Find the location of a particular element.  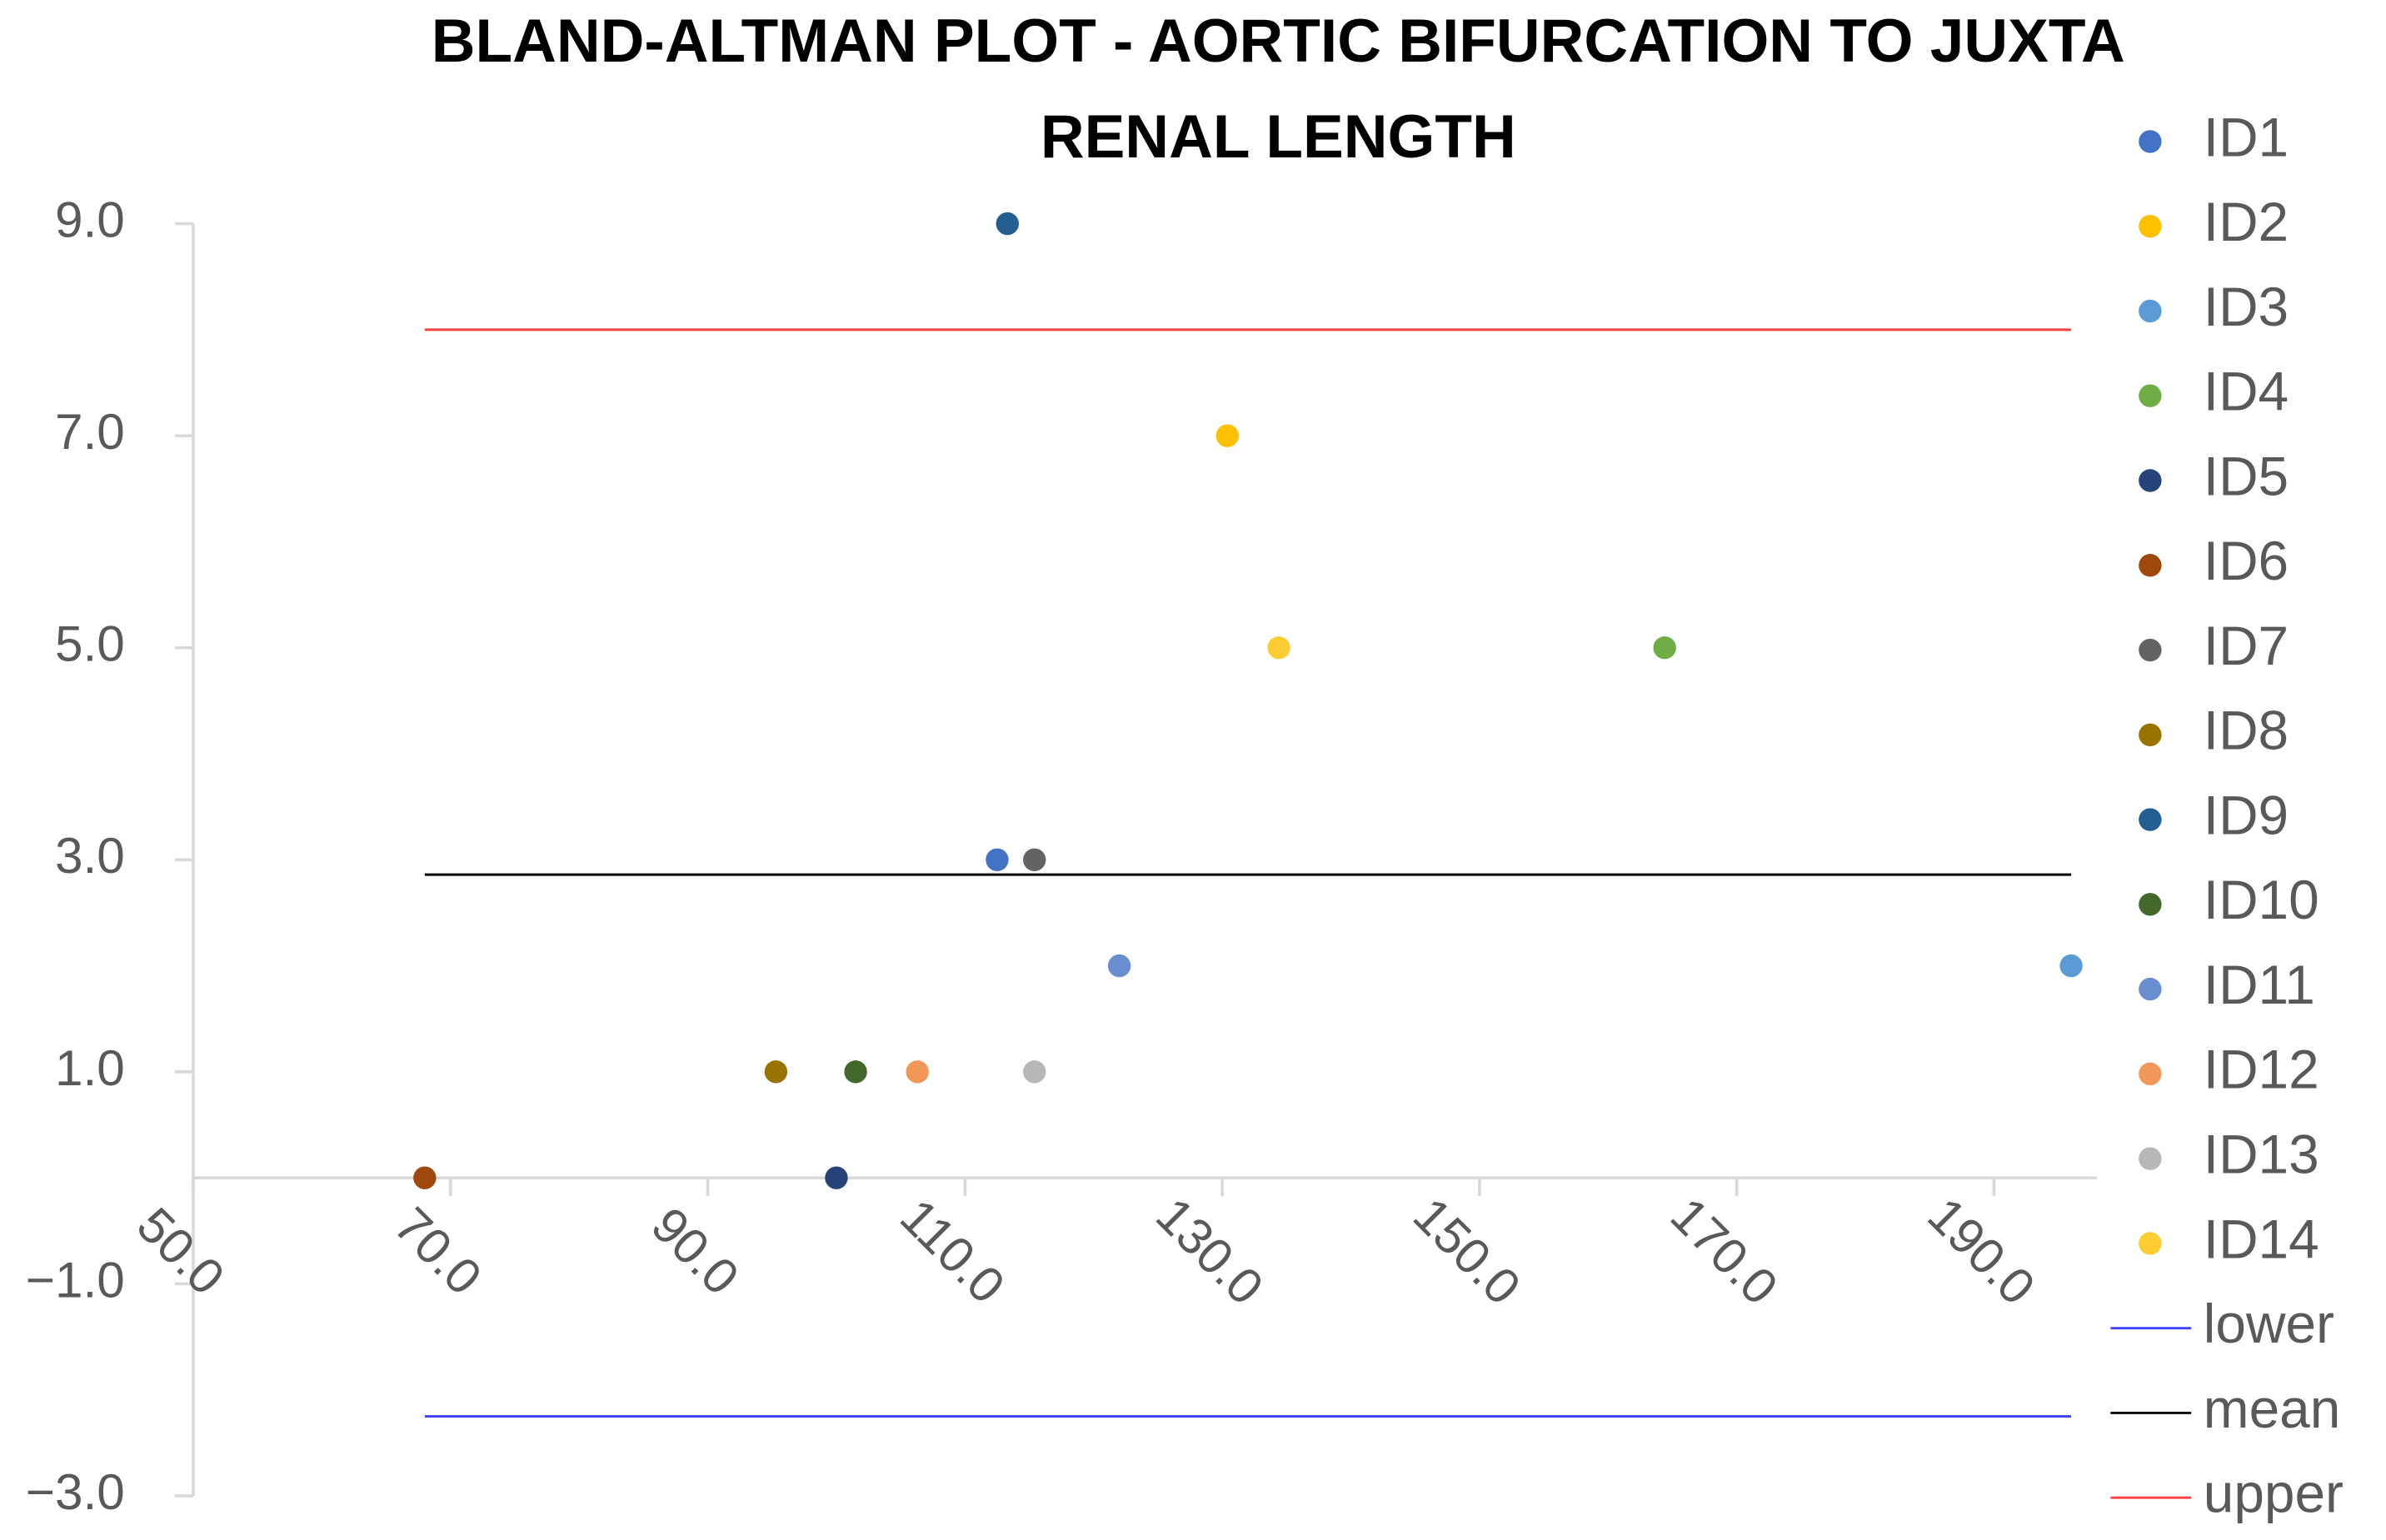

y-tick-label: 5.0 is located at coordinates (90, 644).